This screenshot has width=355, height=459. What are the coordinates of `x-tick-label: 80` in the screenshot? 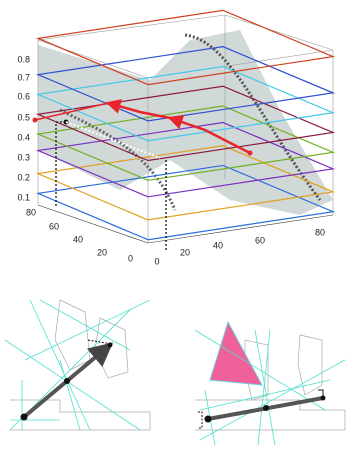 It's located at (320, 232).